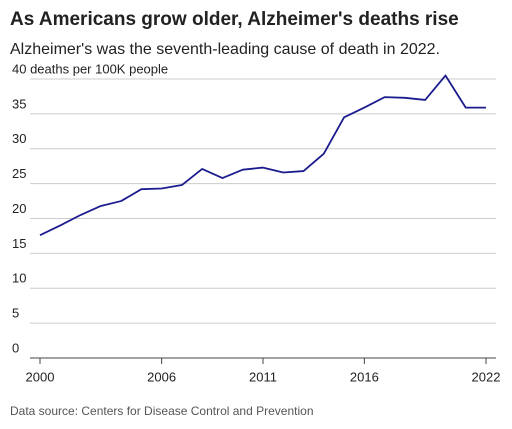 The width and height of the screenshot is (512, 429). I want to click on x-tick-label: 2011, so click(263, 376).